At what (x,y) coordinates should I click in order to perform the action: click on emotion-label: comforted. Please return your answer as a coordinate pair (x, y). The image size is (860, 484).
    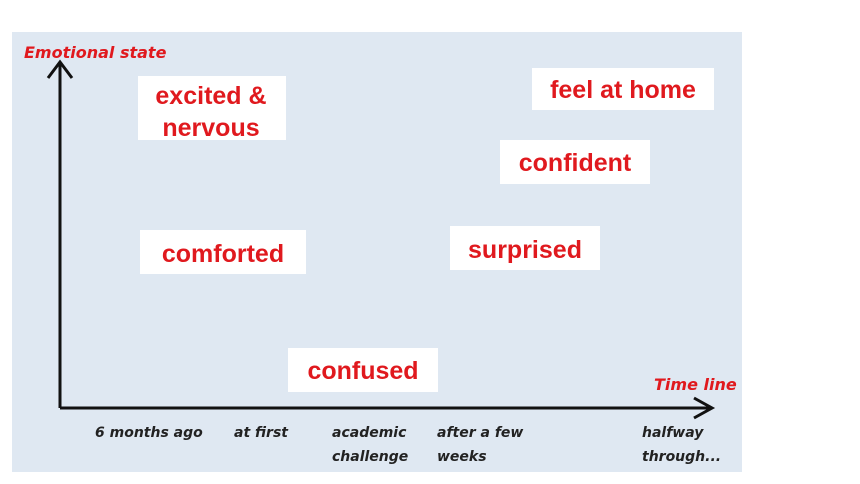
    Looking at the image, I should click on (223, 254).